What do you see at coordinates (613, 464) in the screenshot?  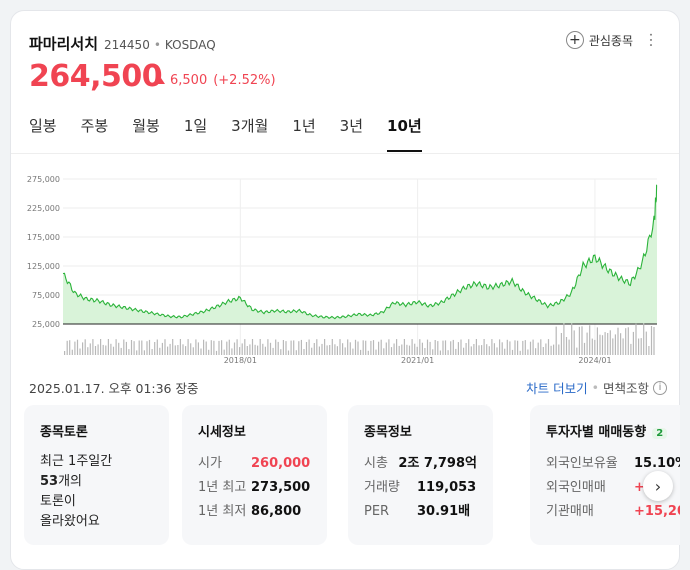 I see `investor-row: 외국인보유율 15.10%` at bounding box center [613, 464].